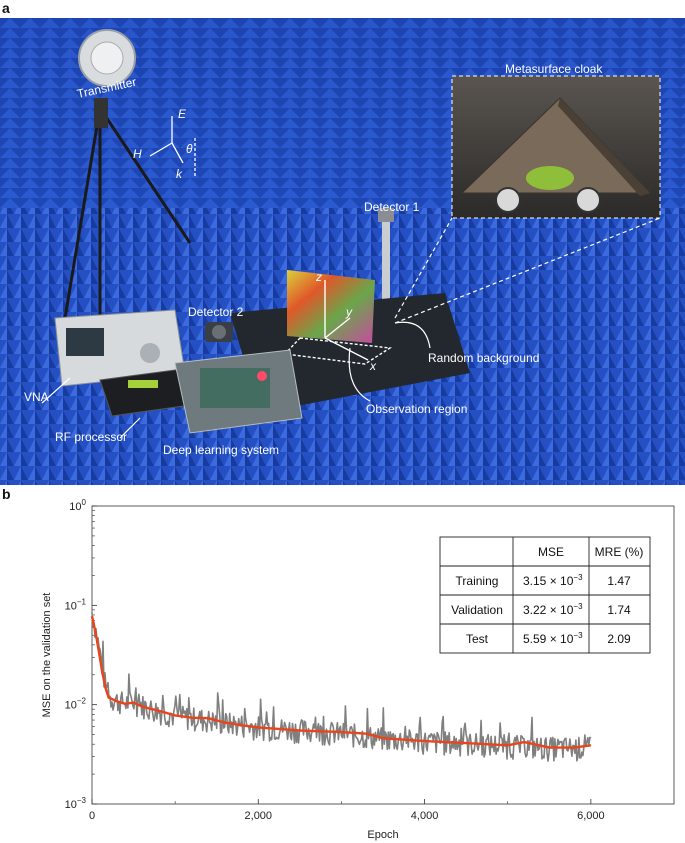  What do you see at coordinates (92, 816) in the screenshot?
I see `x-tick-label: 0` at bounding box center [92, 816].